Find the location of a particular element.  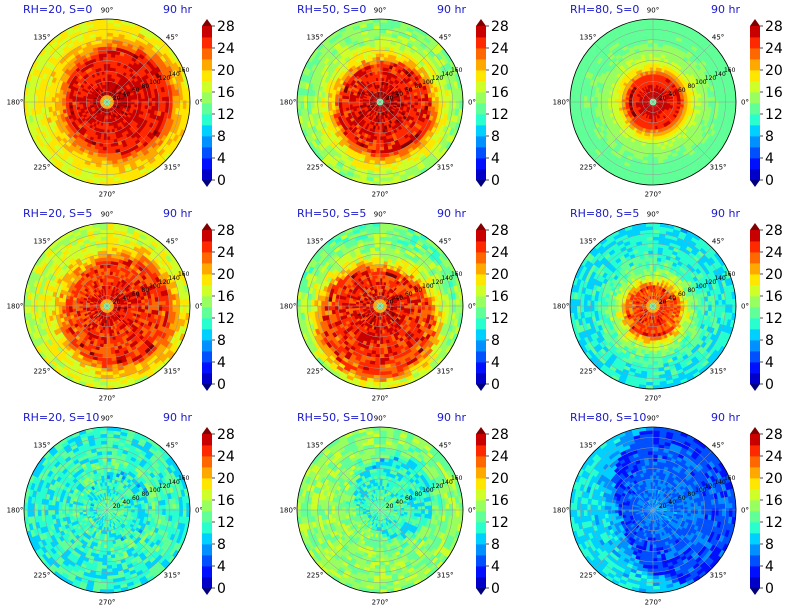

panel-title: RH=20, S=0 is located at coordinates (57, 9).